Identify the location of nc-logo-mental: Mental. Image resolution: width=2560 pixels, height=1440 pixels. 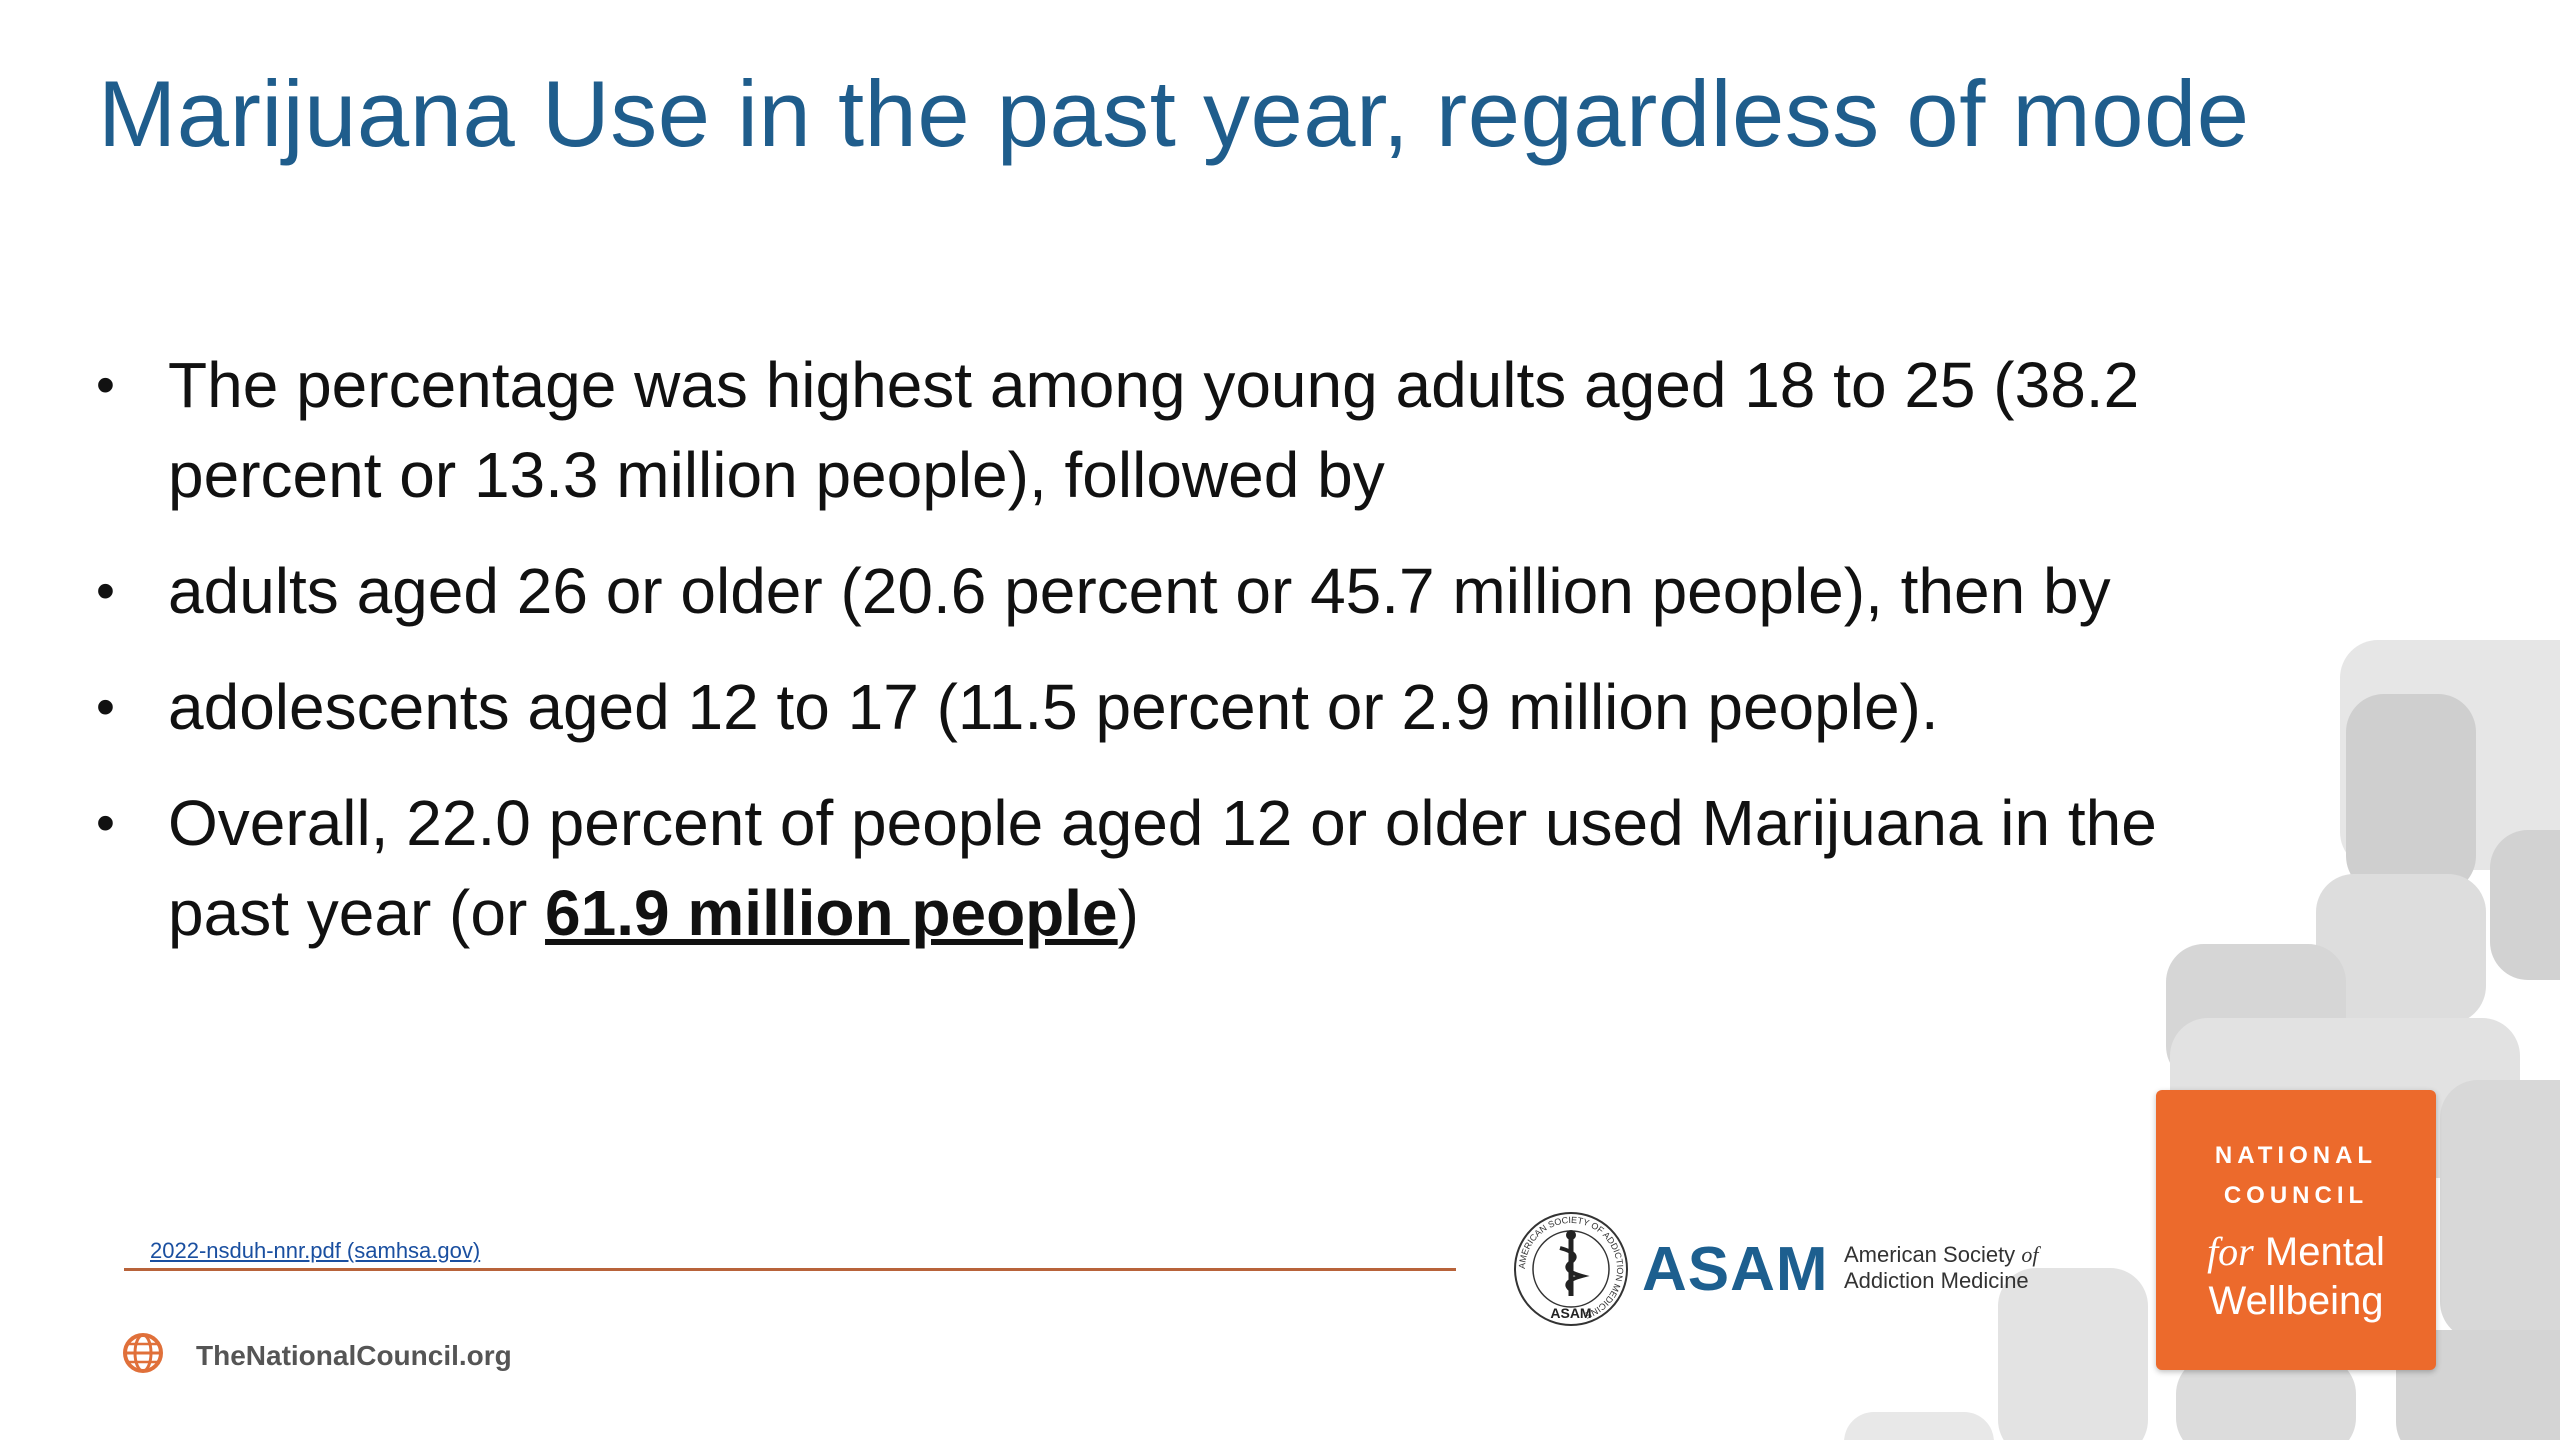
(2324, 1252).